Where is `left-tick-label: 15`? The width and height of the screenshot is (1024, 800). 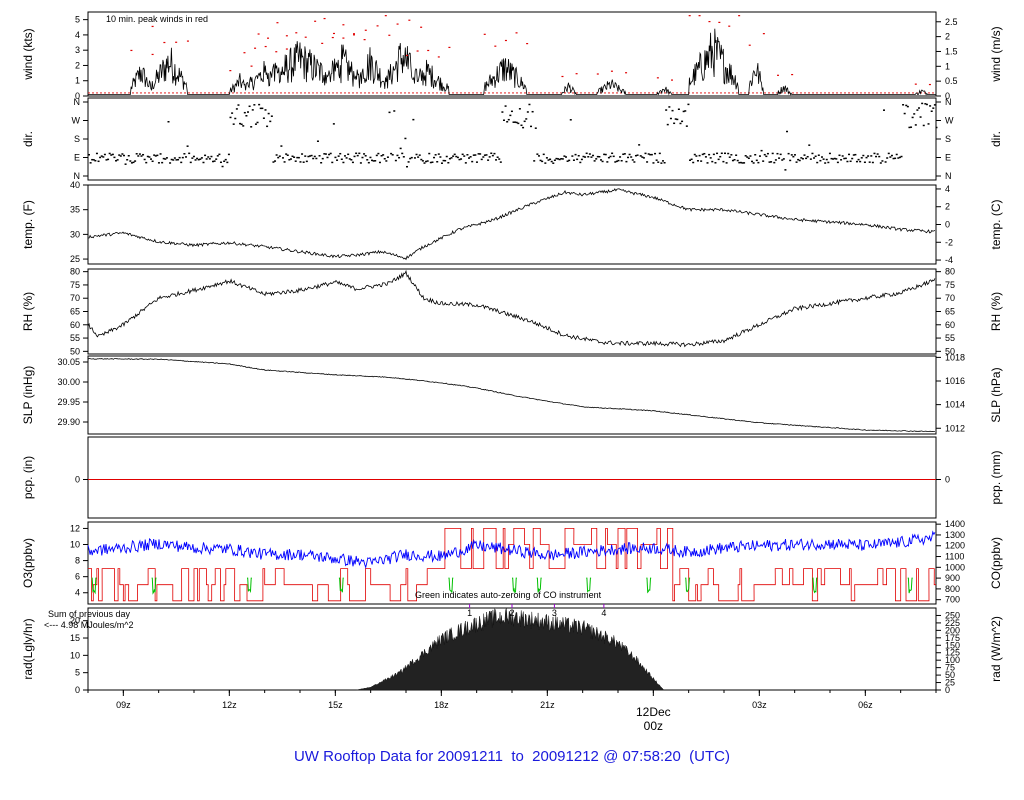 left-tick-label: 15 is located at coordinates (75, 638).